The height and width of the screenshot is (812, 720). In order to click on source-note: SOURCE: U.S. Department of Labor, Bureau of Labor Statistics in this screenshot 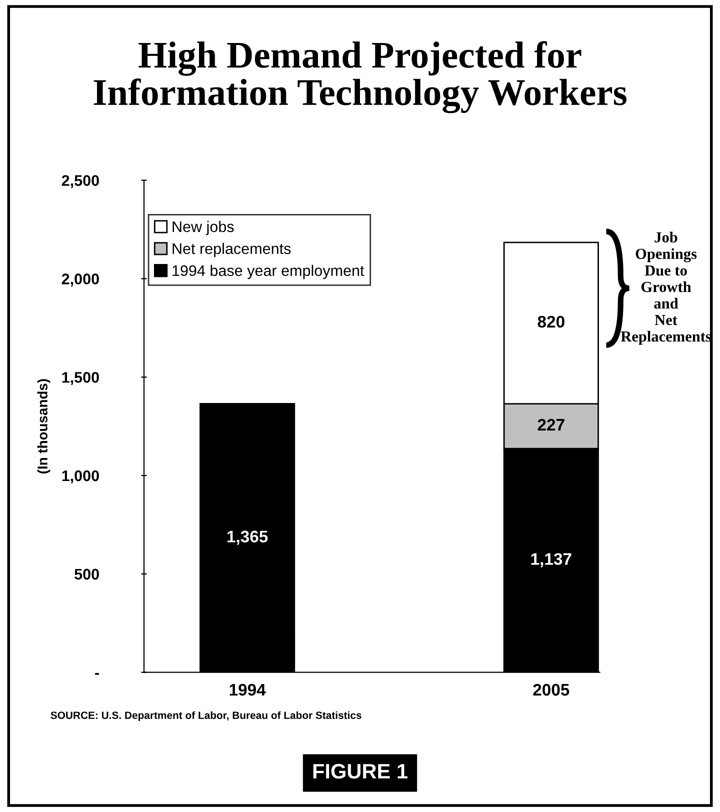, I will do `click(206, 716)`.